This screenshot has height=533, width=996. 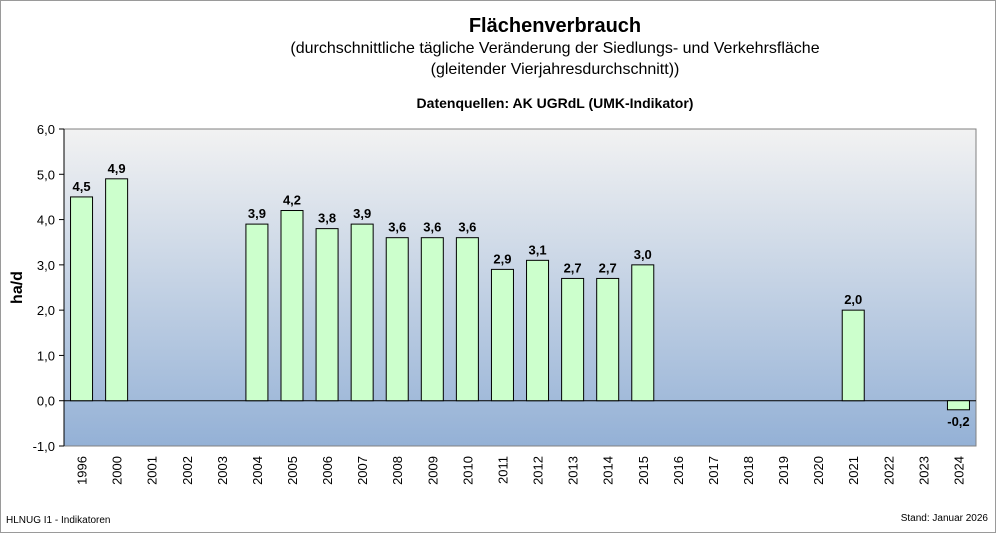 What do you see at coordinates (853, 299) in the screenshot?
I see `bar-value-label: 2,0` at bounding box center [853, 299].